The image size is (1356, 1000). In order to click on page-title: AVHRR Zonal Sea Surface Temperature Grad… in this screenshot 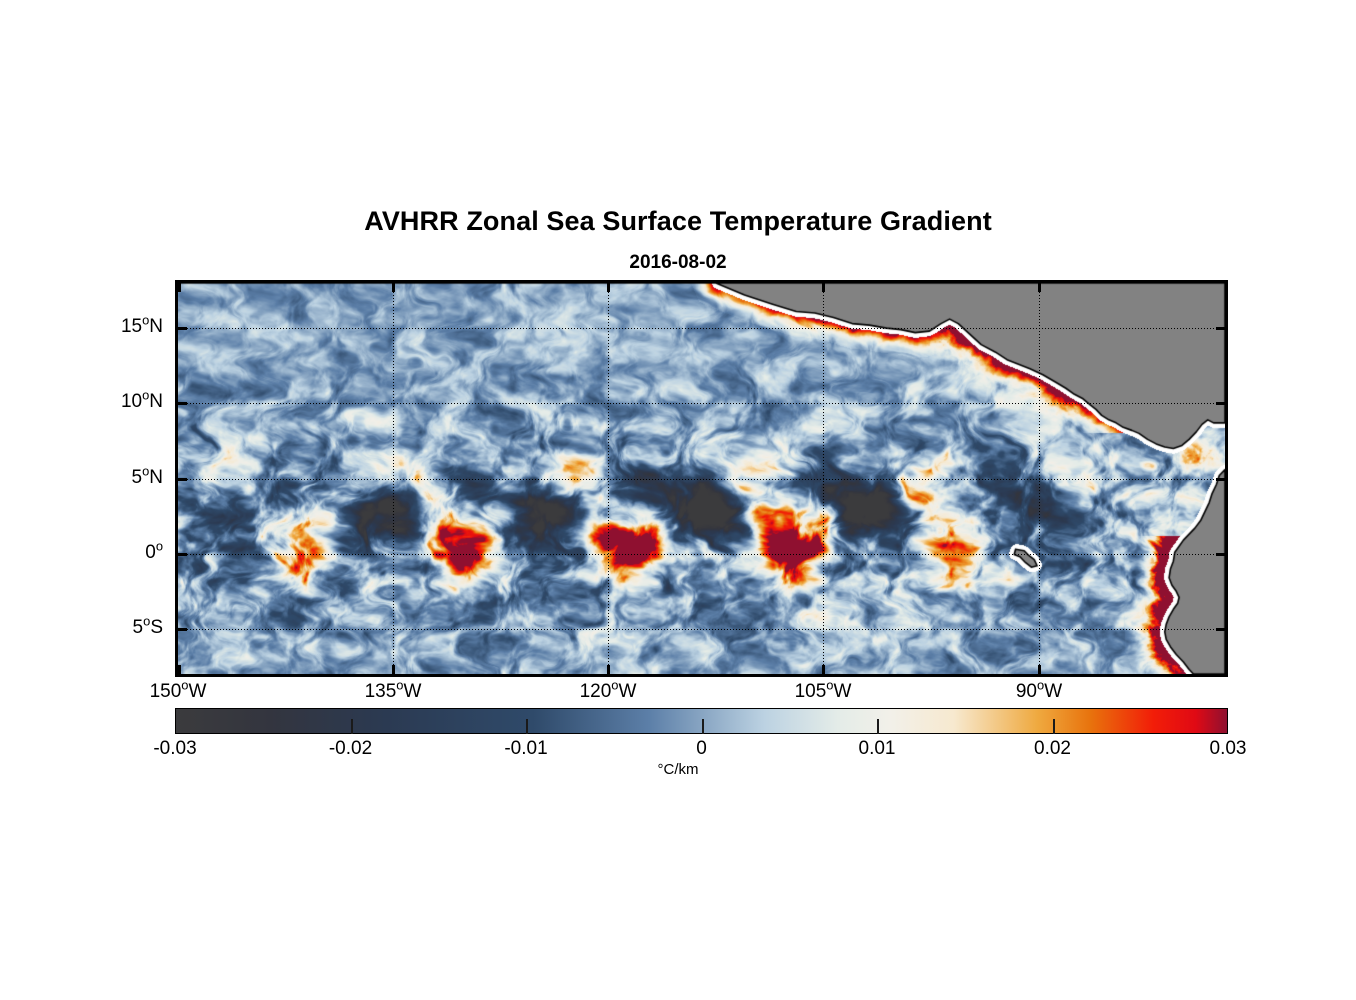, I will do `click(678, 221)`.